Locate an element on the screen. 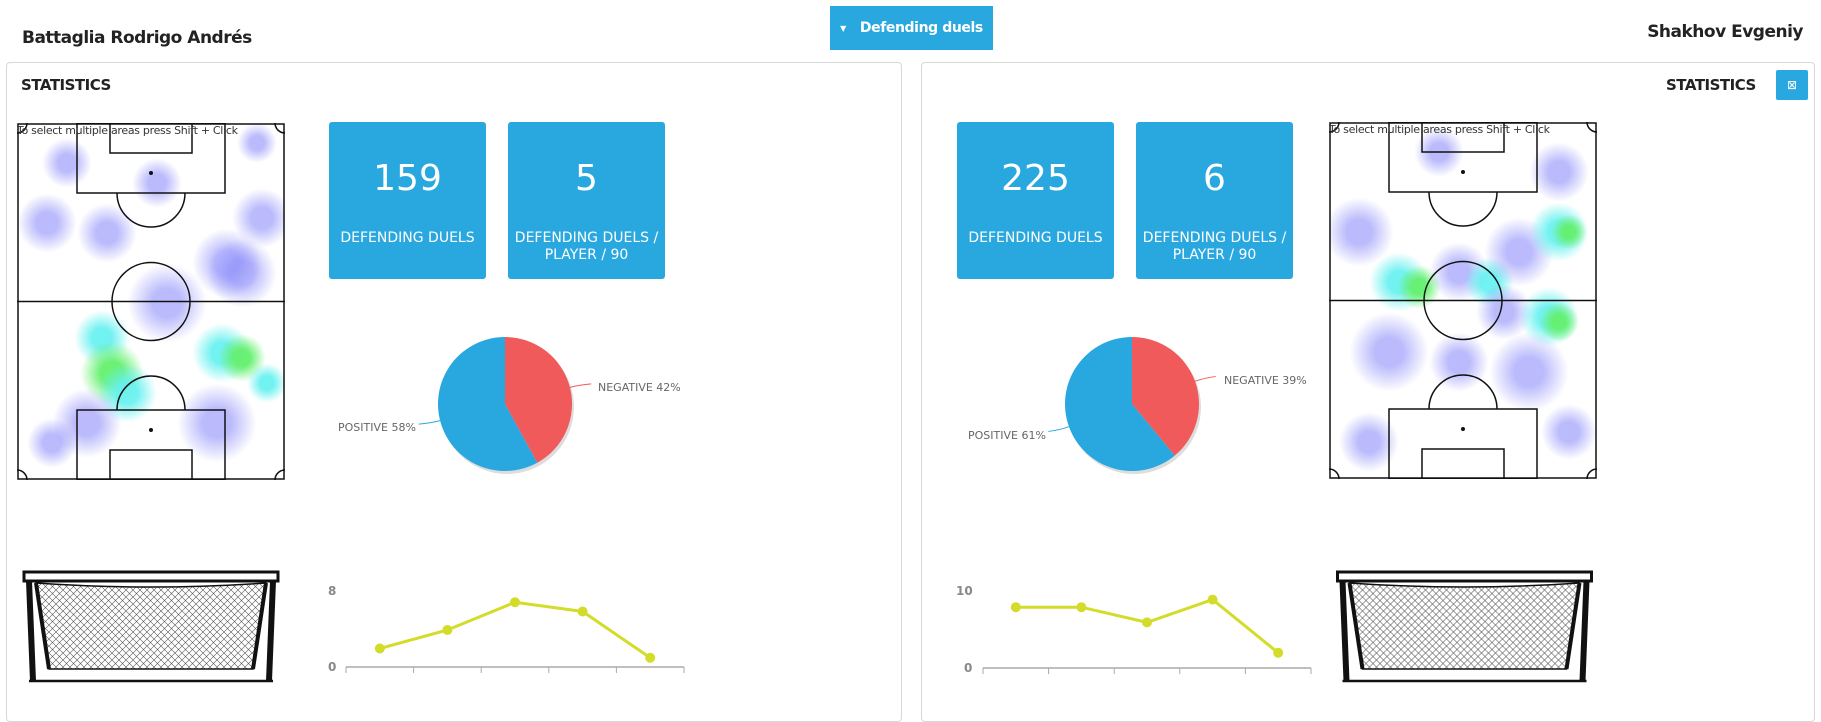 The height and width of the screenshot is (722, 1821). left-panel-title: STATISTICS is located at coordinates (66, 85).